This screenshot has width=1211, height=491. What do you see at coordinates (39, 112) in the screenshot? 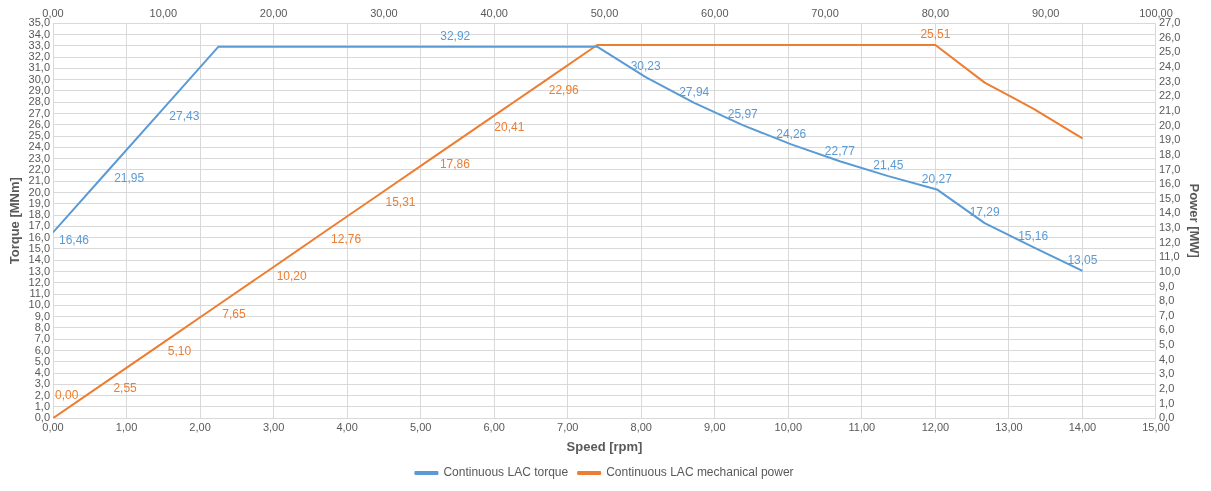
I see `y-tick-label: 27,0` at bounding box center [39, 112].